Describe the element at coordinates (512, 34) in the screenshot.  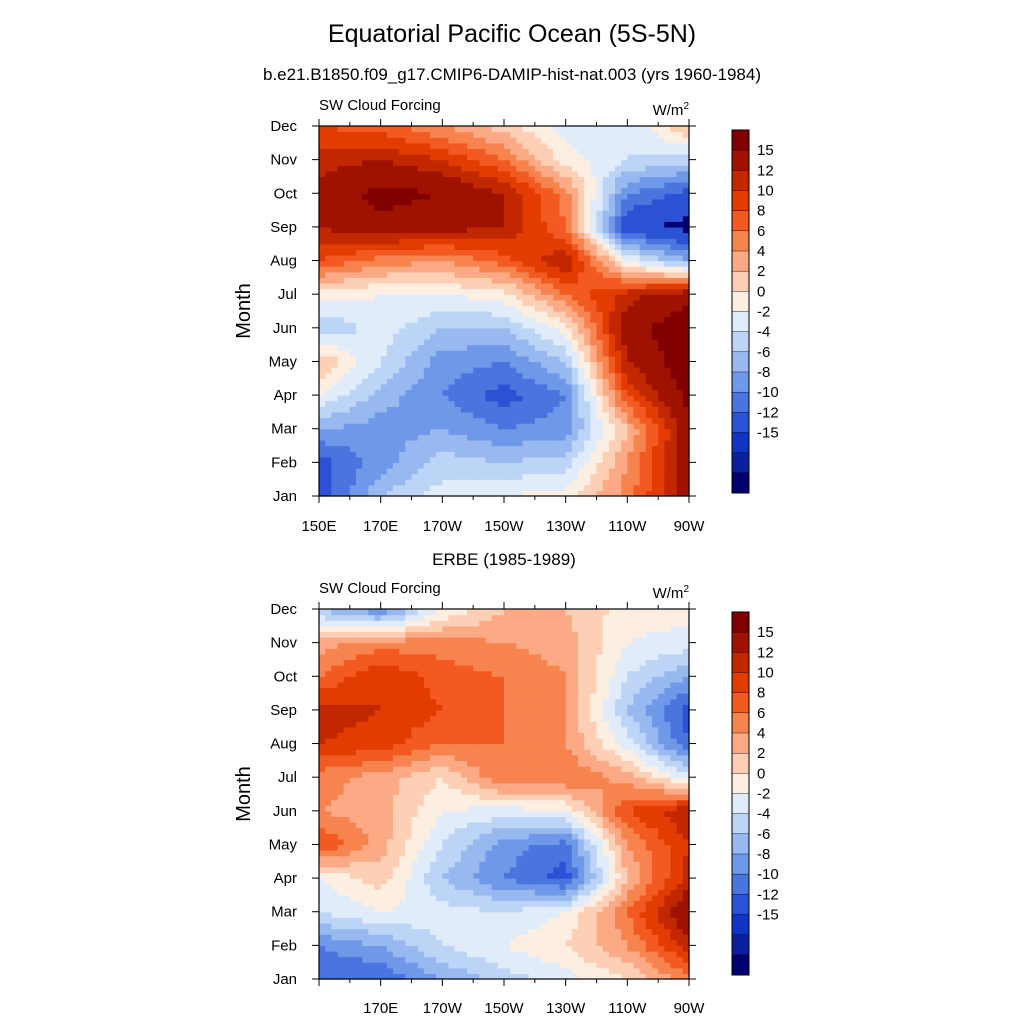
I see `page-title: Equatorial Pacific Ocean (5S-5N)` at that location.